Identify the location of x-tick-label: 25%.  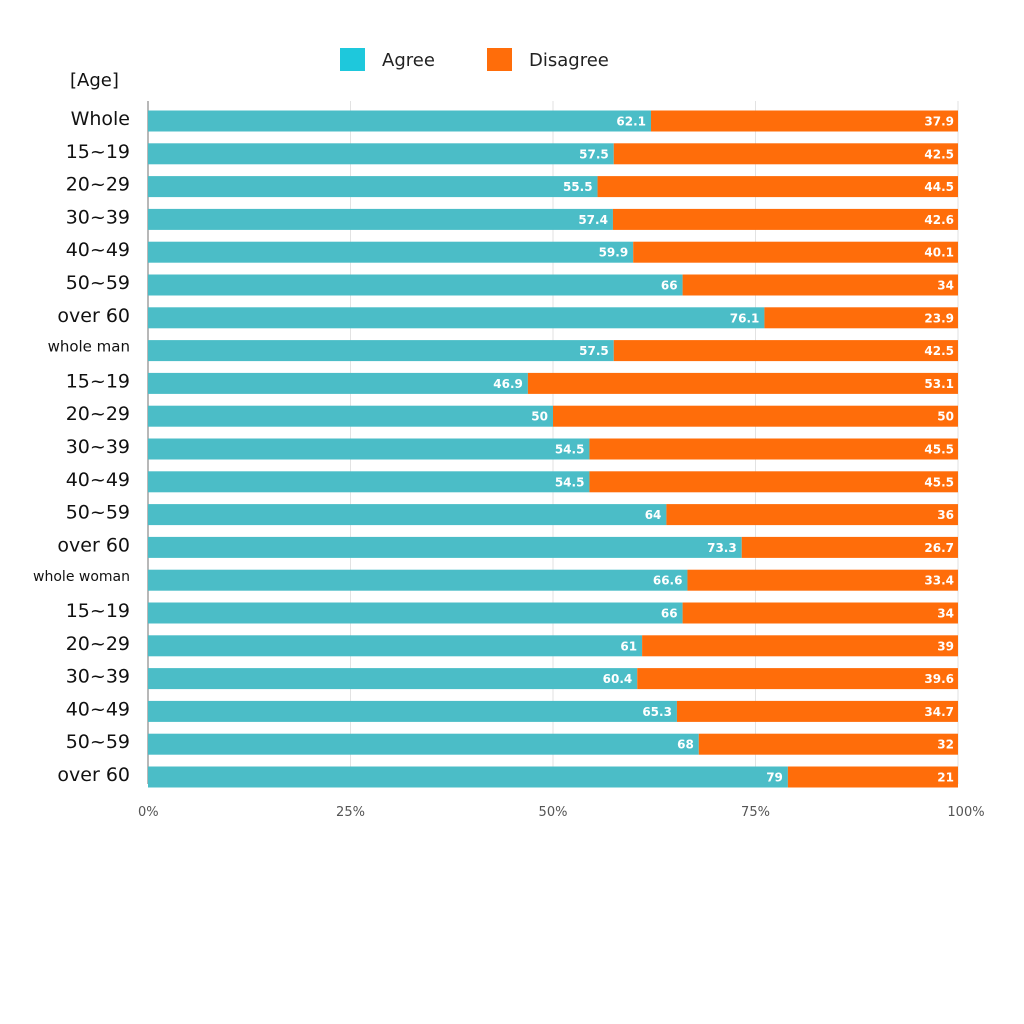
(350, 812).